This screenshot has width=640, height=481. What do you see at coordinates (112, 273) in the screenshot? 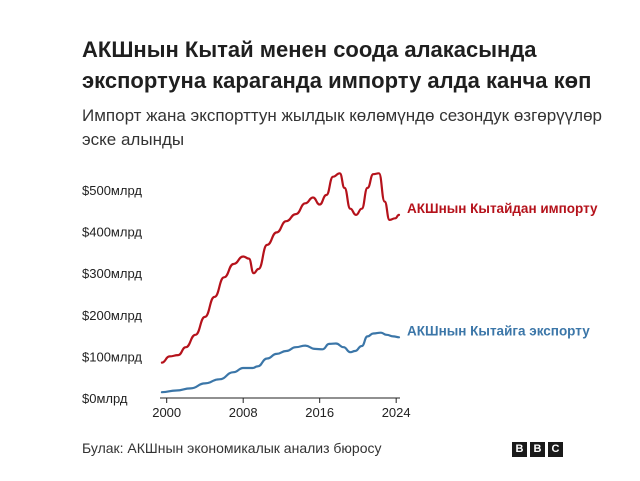
I see `y-tick-label: $300млрд` at bounding box center [112, 273].